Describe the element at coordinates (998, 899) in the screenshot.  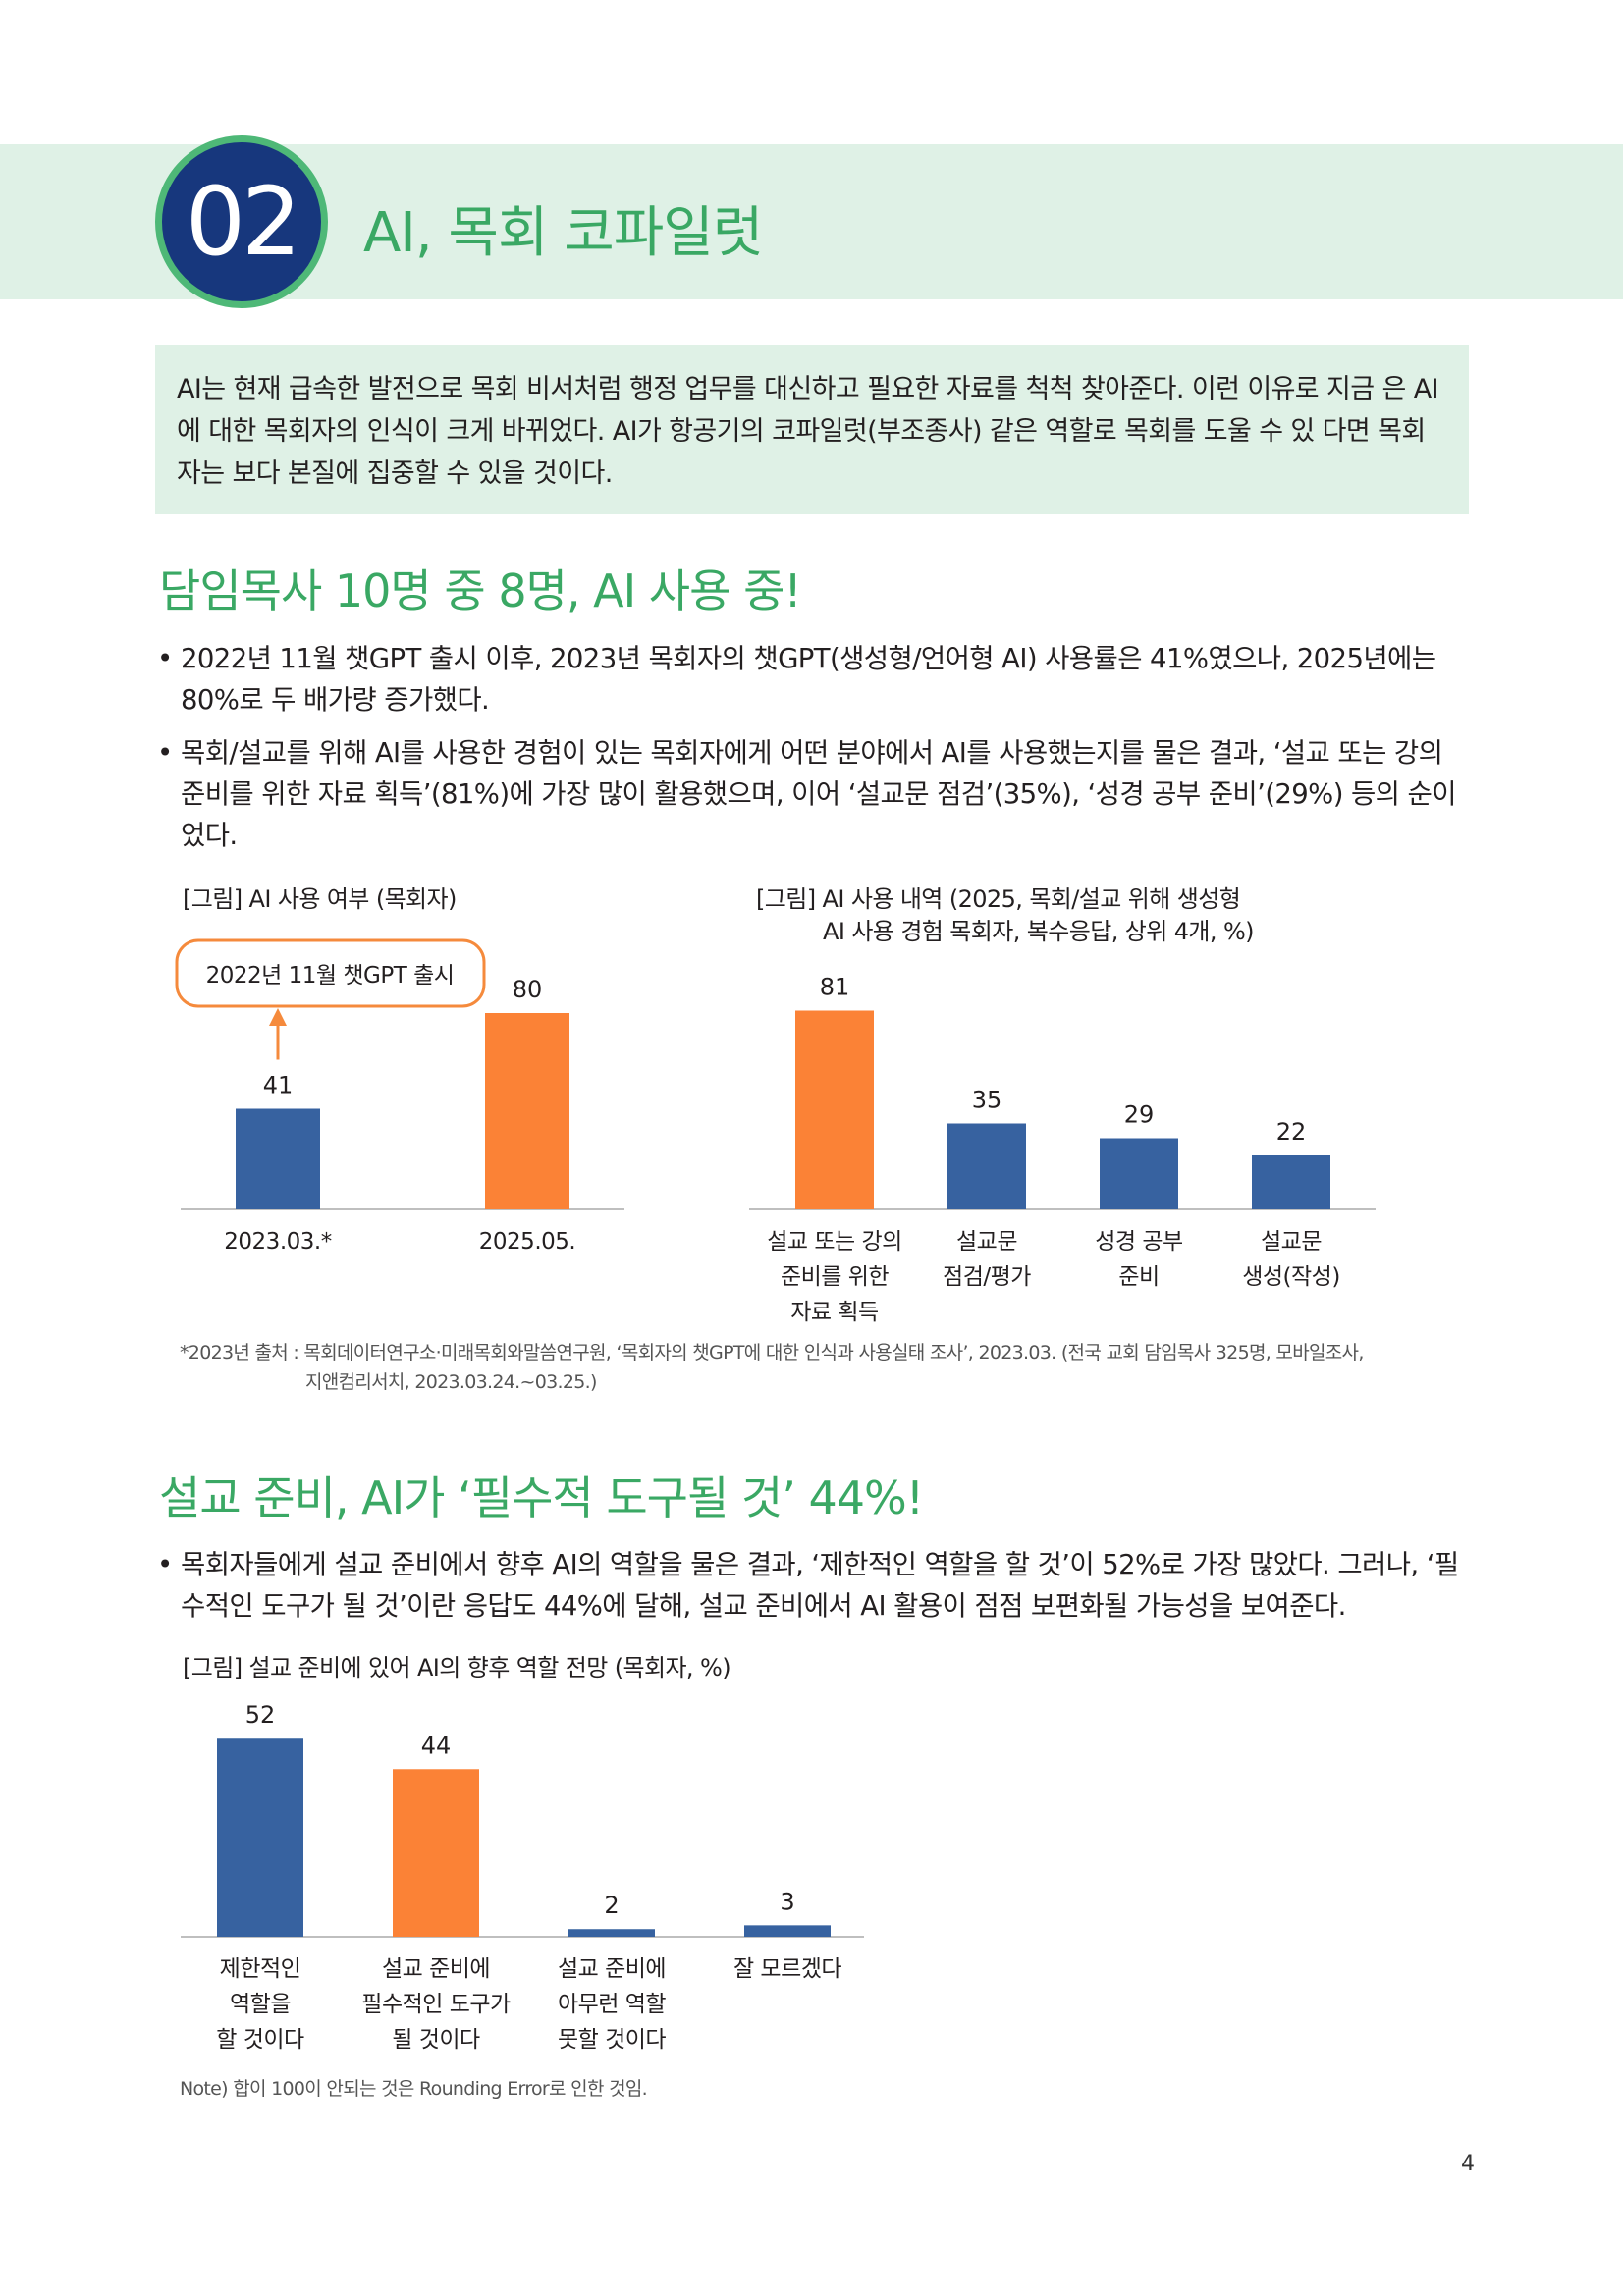
I see `chart2-title-line1: [그림] AI 사용 내역 (2025, 목회/설교 위해 생성형` at that location.